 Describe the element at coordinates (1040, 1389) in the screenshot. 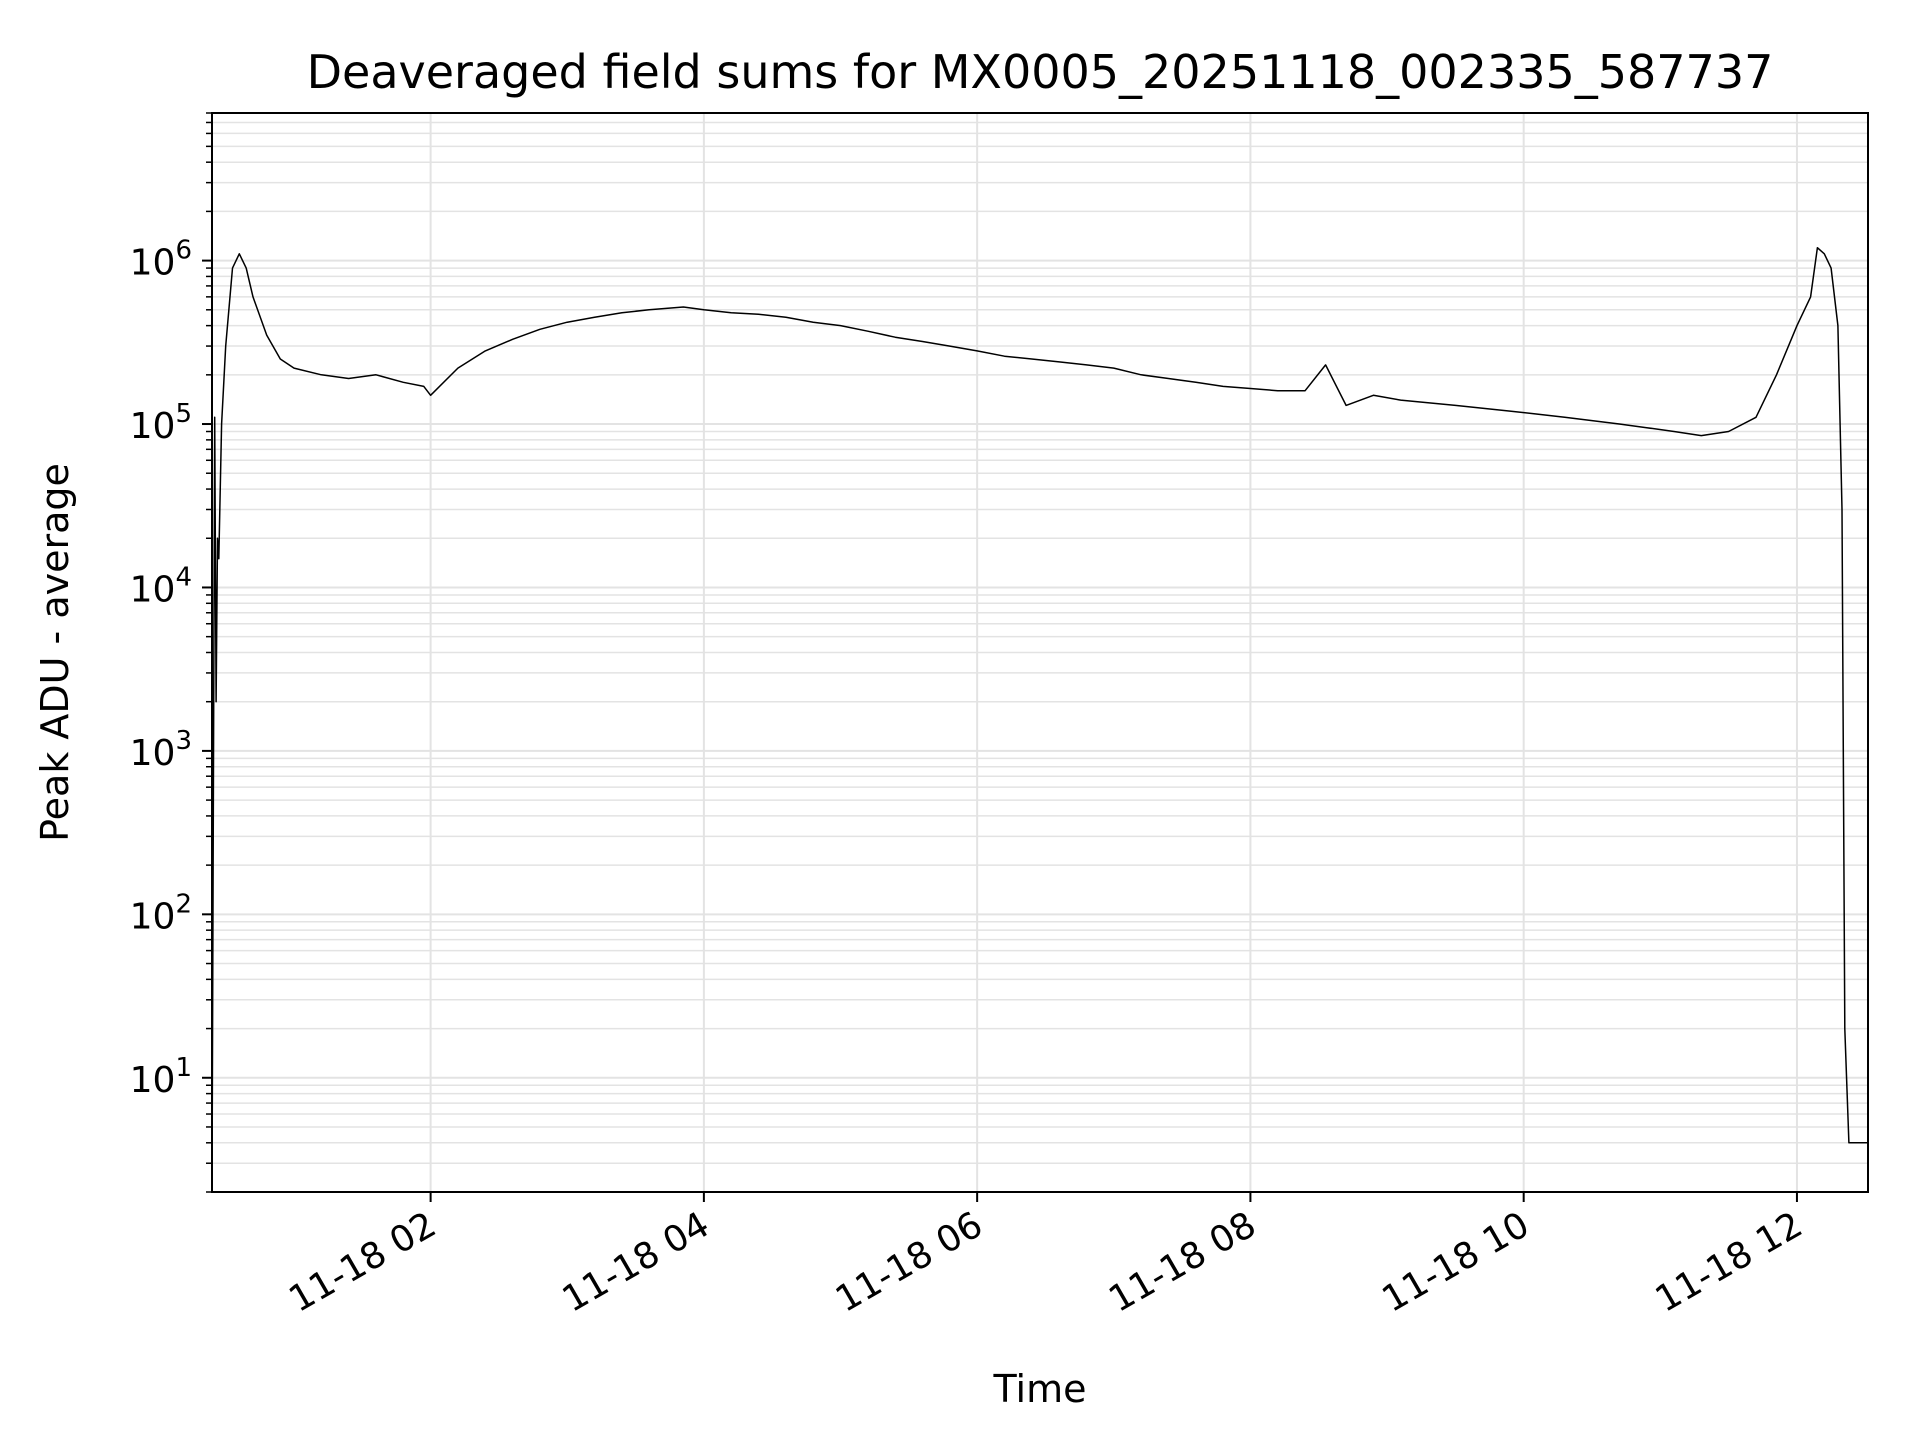

I see `x-axis-label: Time` at that location.